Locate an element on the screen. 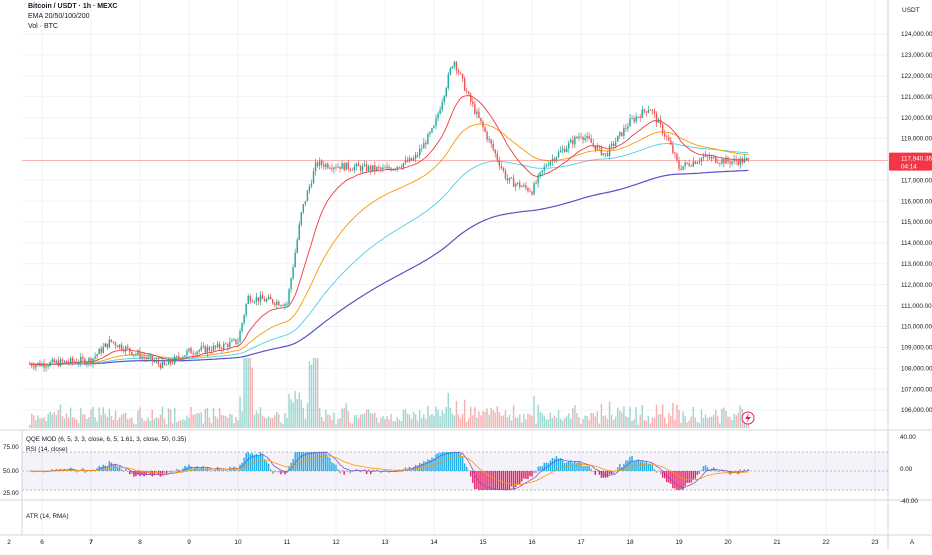 This screenshot has width=932, height=555. currency-label: USDT is located at coordinates (911, 10).